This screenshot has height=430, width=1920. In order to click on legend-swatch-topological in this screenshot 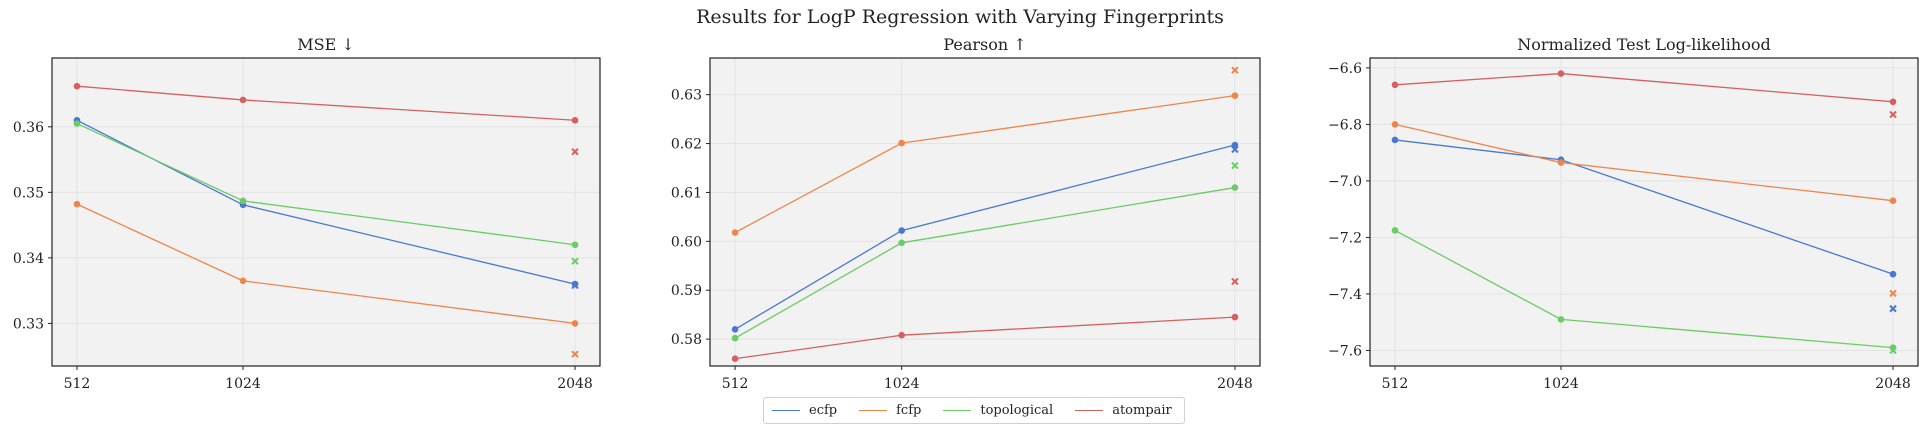, I will do `click(957, 410)`.